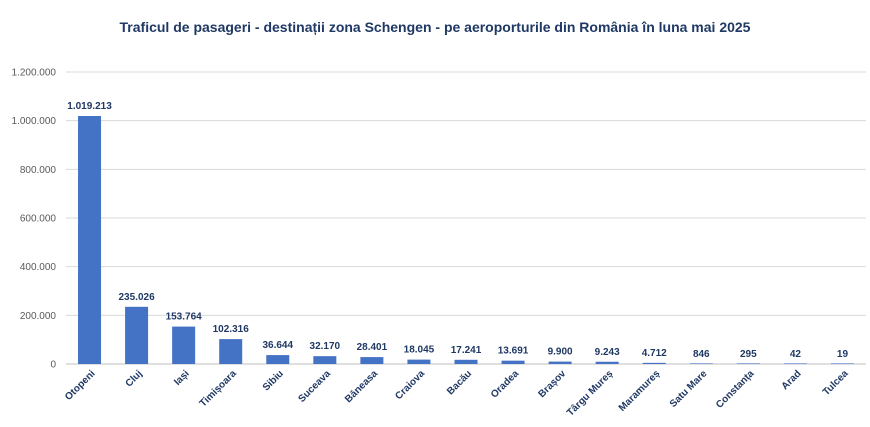 The image size is (870, 427). I want to click on data-label: 13.691, so click(513, 351).